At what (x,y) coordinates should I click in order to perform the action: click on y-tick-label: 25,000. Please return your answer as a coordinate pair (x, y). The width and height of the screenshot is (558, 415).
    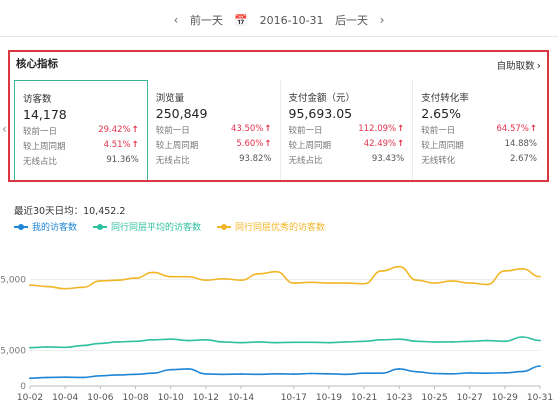
    Looking at the image, I should click on (13, 352).